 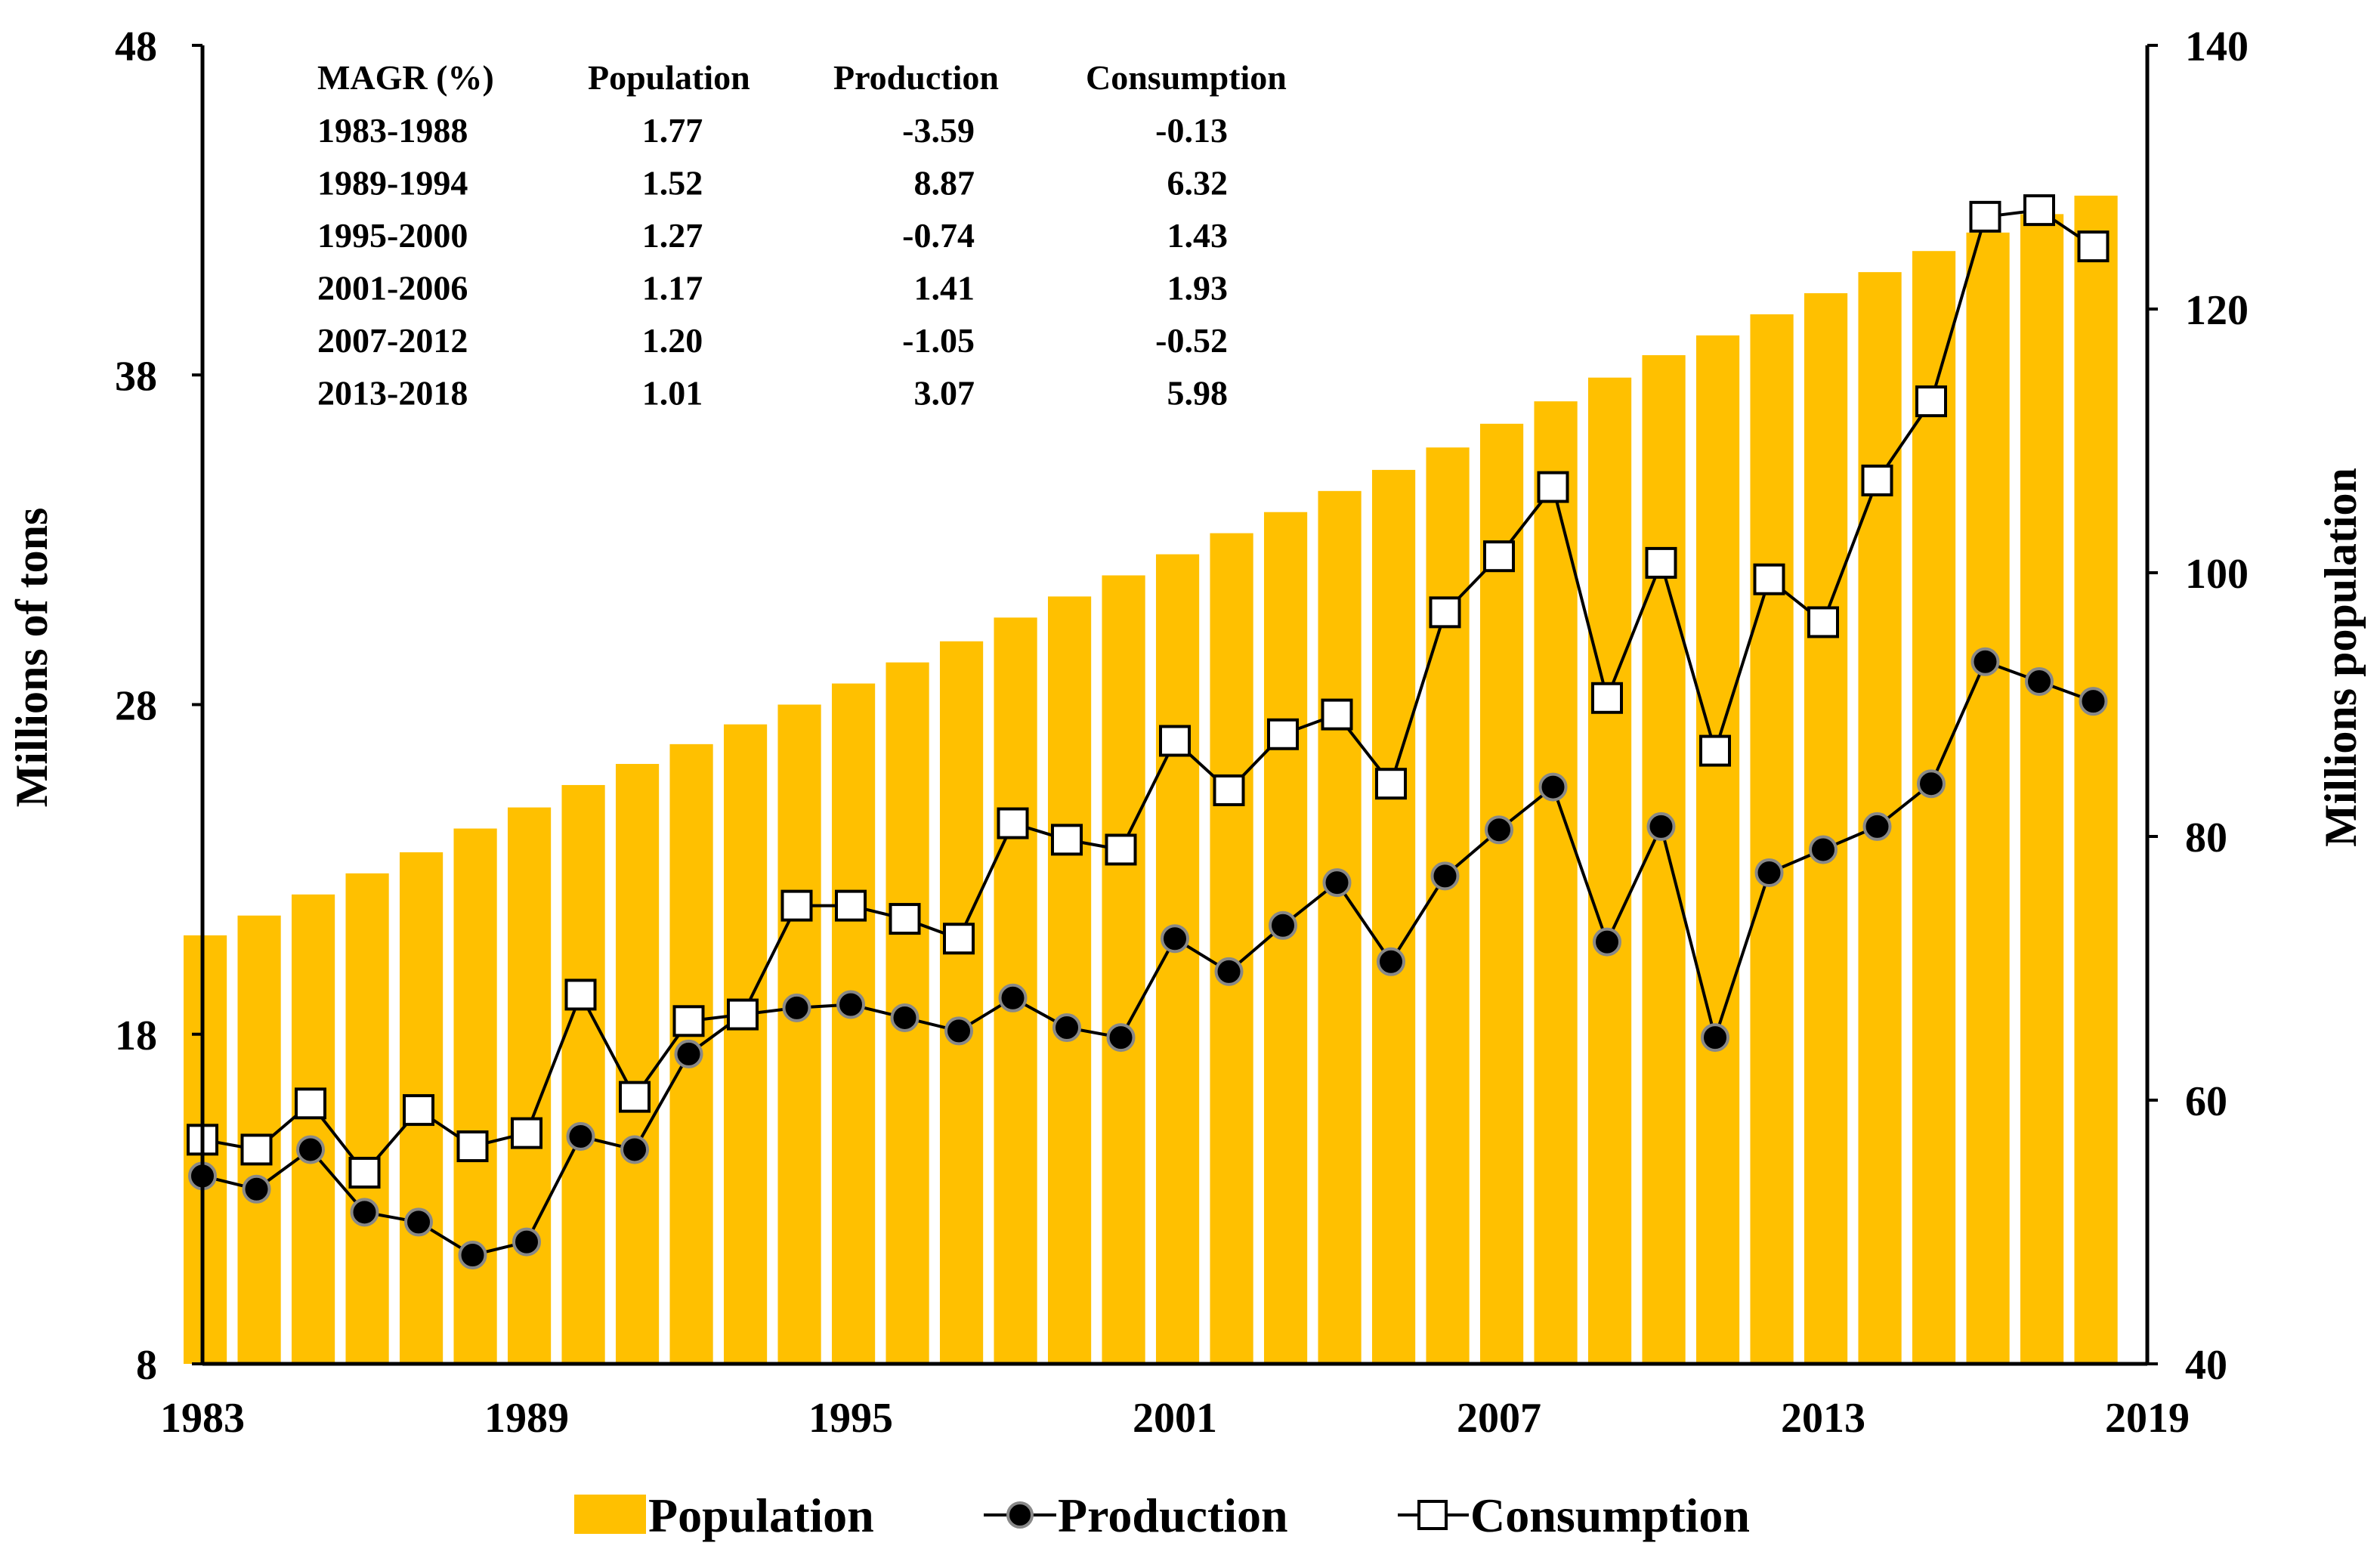 What do you see at coordinates (256, 1189) in the screenshot?
I see `production-point-1984` at bounding box center [256, 1189].